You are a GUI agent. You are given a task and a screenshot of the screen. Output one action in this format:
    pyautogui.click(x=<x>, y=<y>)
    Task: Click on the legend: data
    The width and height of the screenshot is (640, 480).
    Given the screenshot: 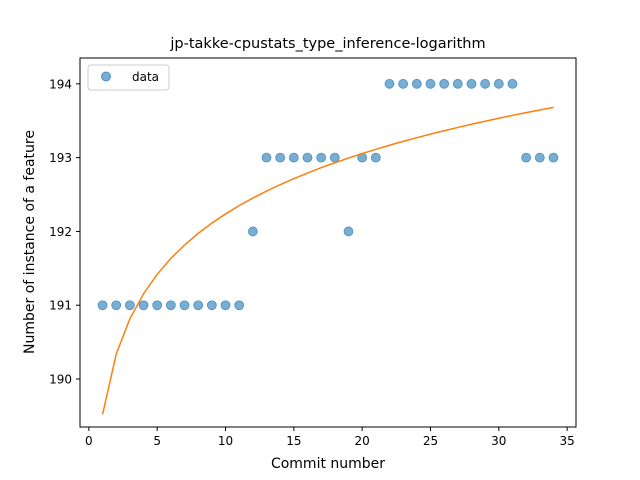 What is the action you would take?
    pyautogui.click(x=128, y=77)
    